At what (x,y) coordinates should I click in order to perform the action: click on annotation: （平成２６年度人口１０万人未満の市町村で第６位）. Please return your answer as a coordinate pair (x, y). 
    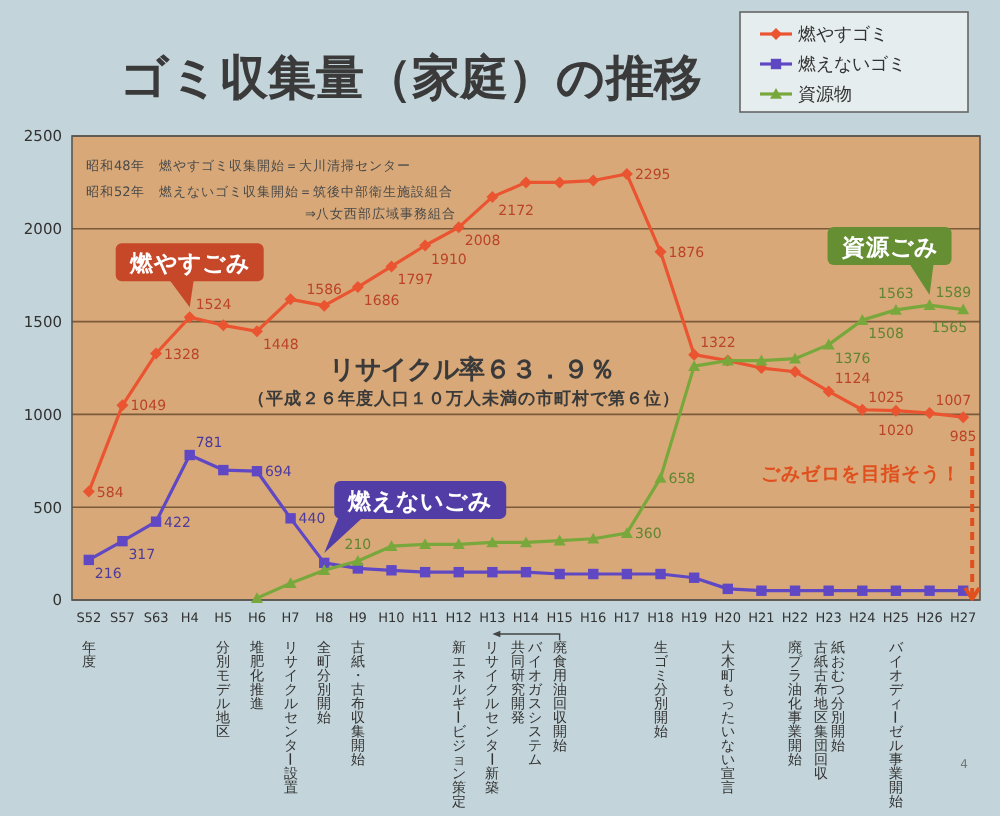
    Looking at the image, I should click on (464, 400).